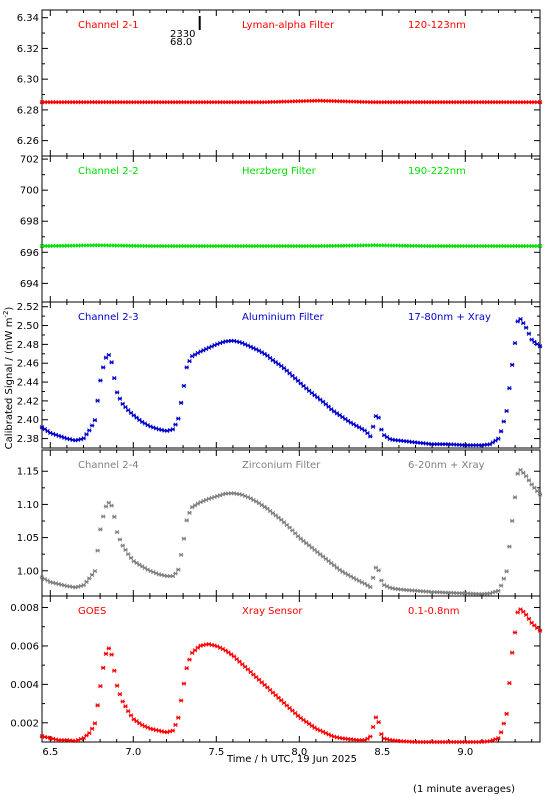 The width and height of the screenshot is (550, 800). What do you see at coordinates (8, 378) in the screenshot?
I see `y-axis-label: Calibrated Signal / (mW m-2)` at bounding box center [8, 378].